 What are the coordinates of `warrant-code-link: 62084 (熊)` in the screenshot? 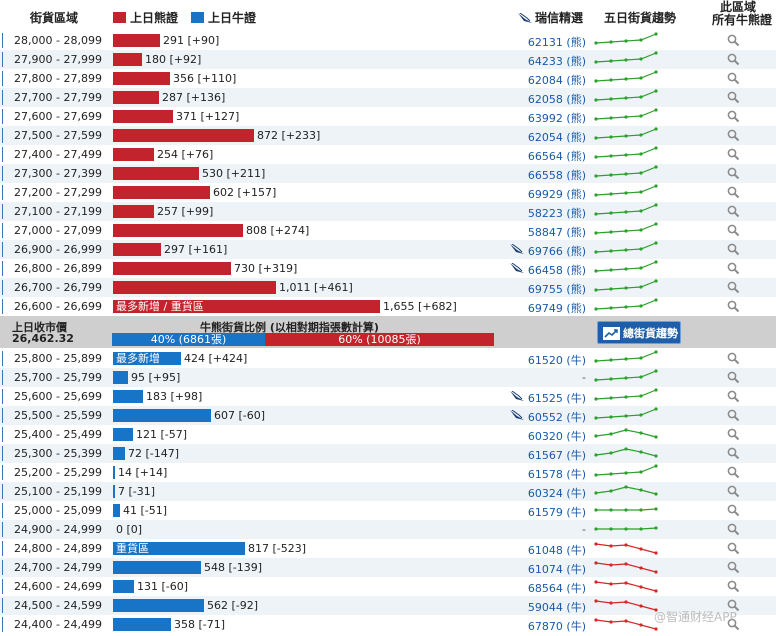 It's located at (556, 80).